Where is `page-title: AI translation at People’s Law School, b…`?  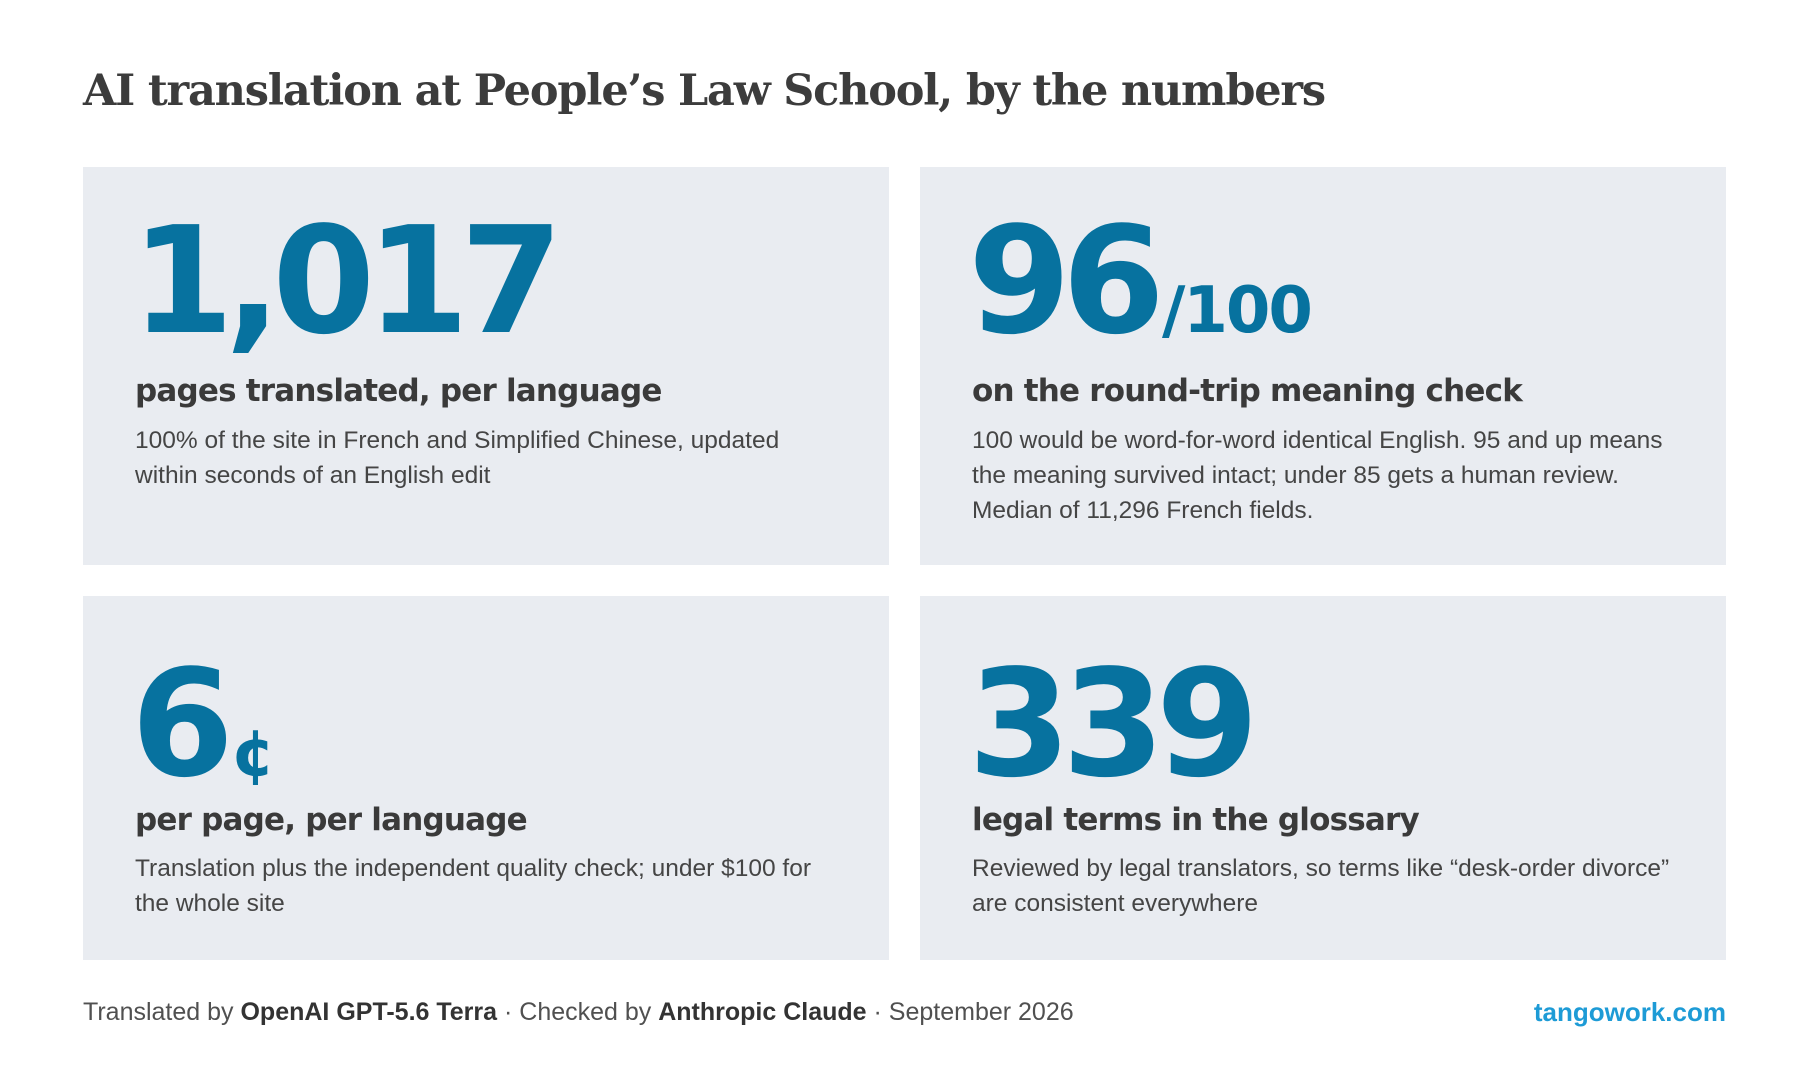
page-title: AI translation at People’s Law School, b… is located at coordinates (704, 91).